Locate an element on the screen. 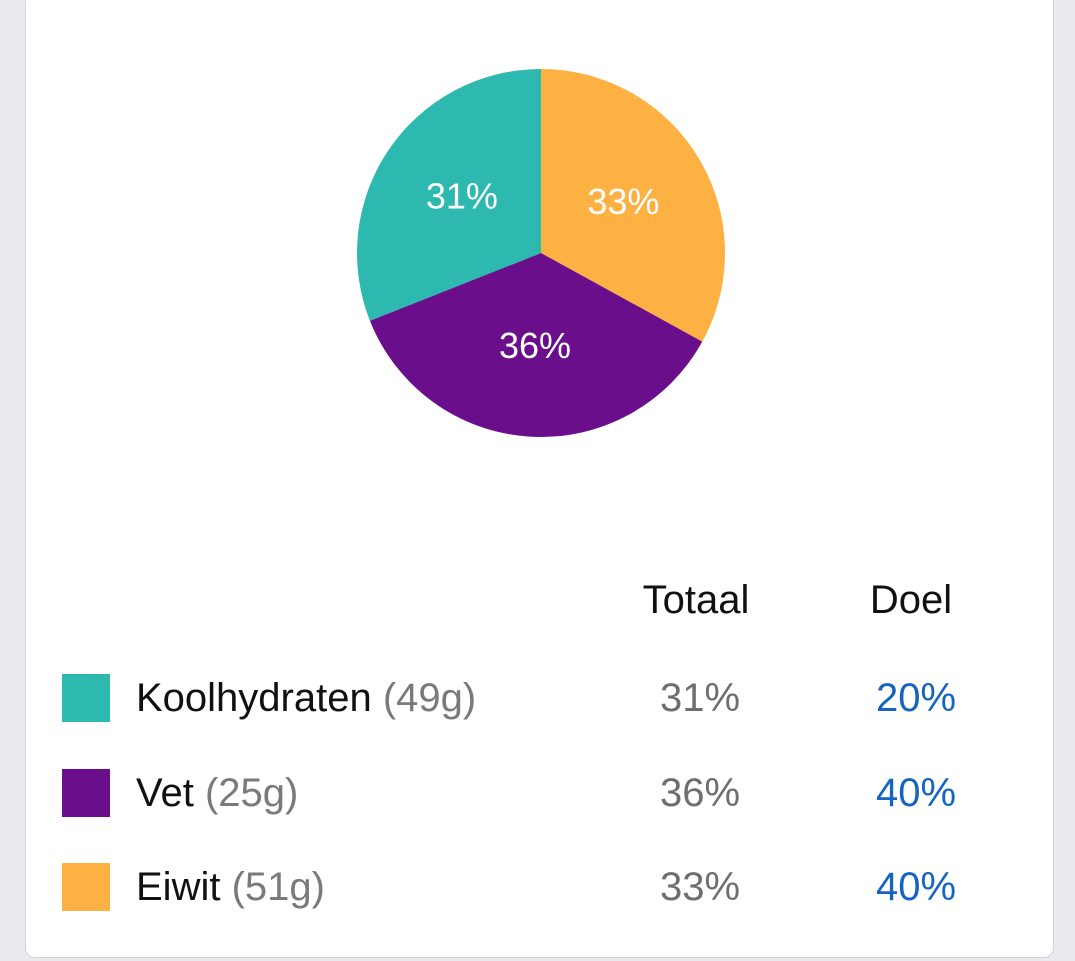 This screenshot has height=961, width=1075. macro-row-fat: Vet (25g) 36% 40% is located at coordinates (540, 793).